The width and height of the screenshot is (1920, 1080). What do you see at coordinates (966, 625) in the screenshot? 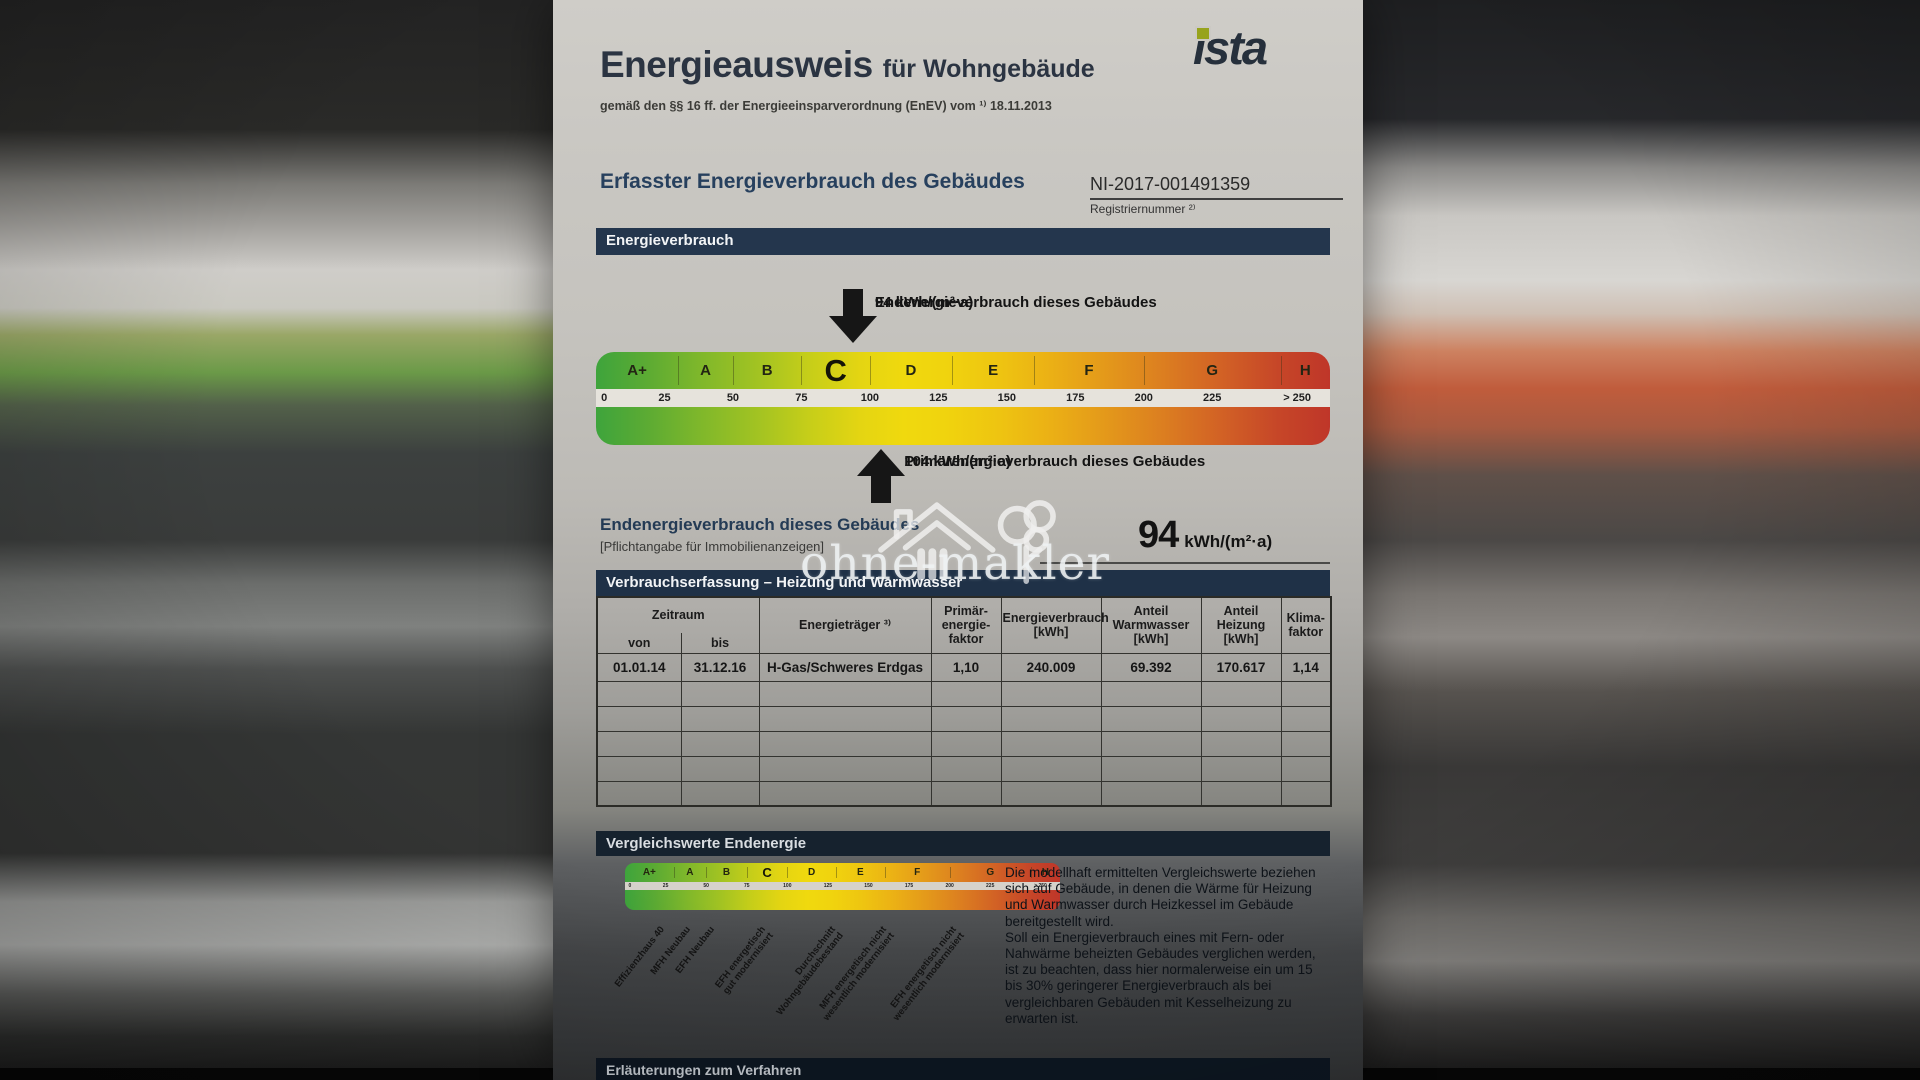
I see `col-header-primaerfaktor: Primär- energie- faktor` at bounding box center [966, 625].